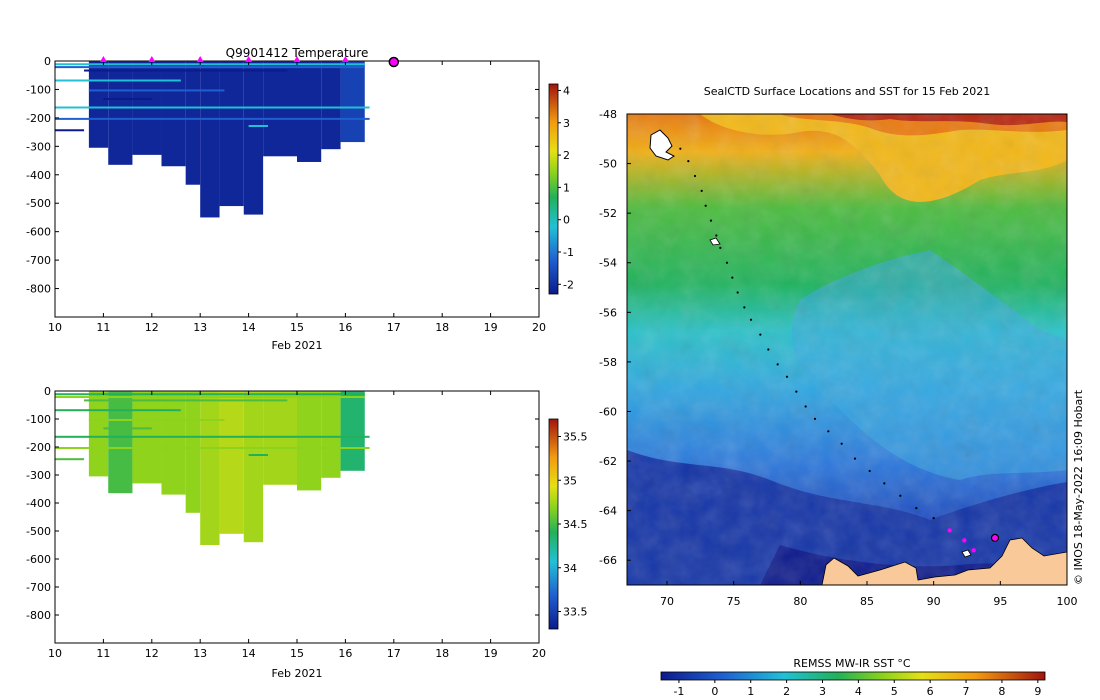 The width and height of the screenshot is (1100, 700). Describe the element at coordinates (667, 601) in the screenshot. I see `map-xtick-label: 70` at that location.